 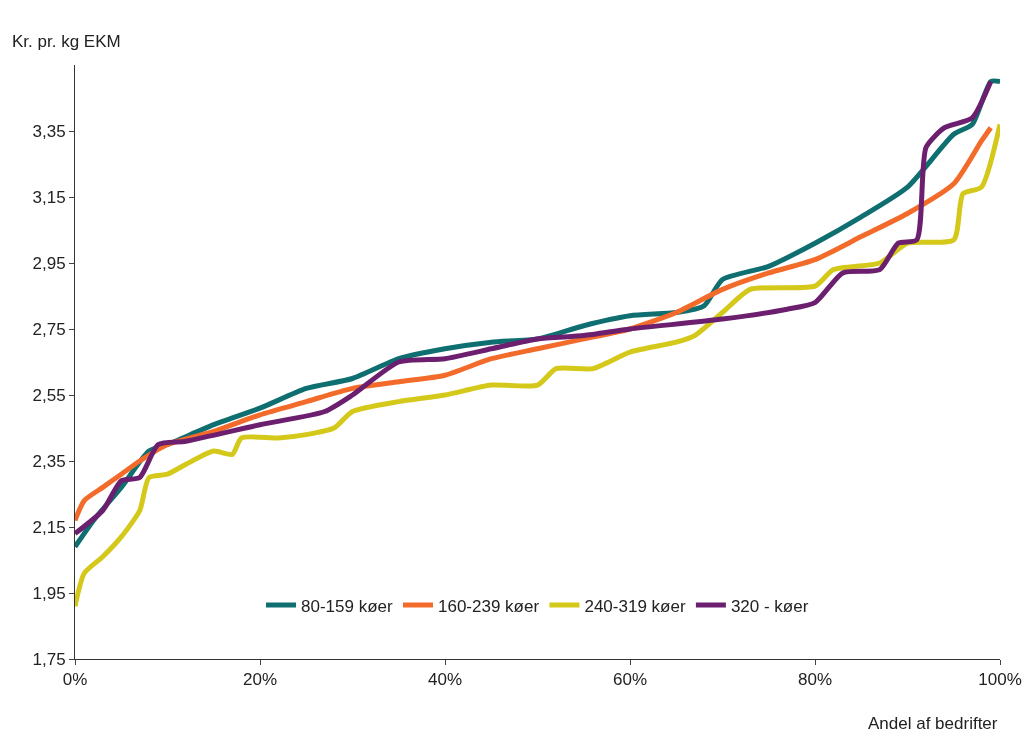 I want to click on x-tick-label: 40%, so click(x=445, y=680).